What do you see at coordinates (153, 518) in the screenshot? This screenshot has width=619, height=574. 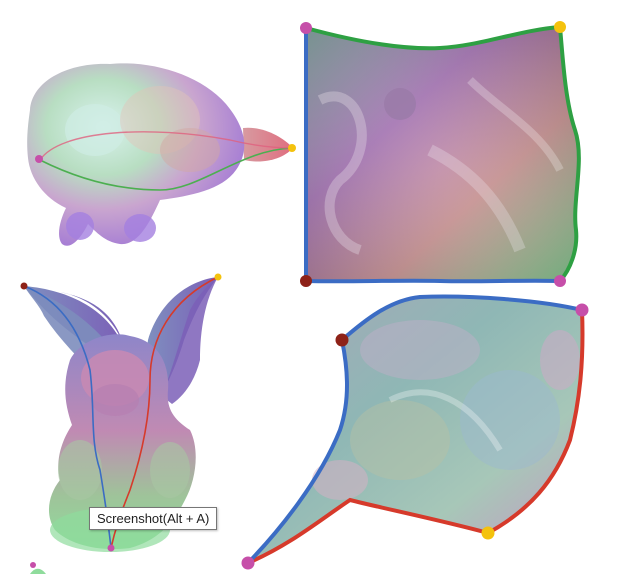 I see `screenshot-tooltip: Screenshot(Alt + A)` at bounding box center [153, 518].